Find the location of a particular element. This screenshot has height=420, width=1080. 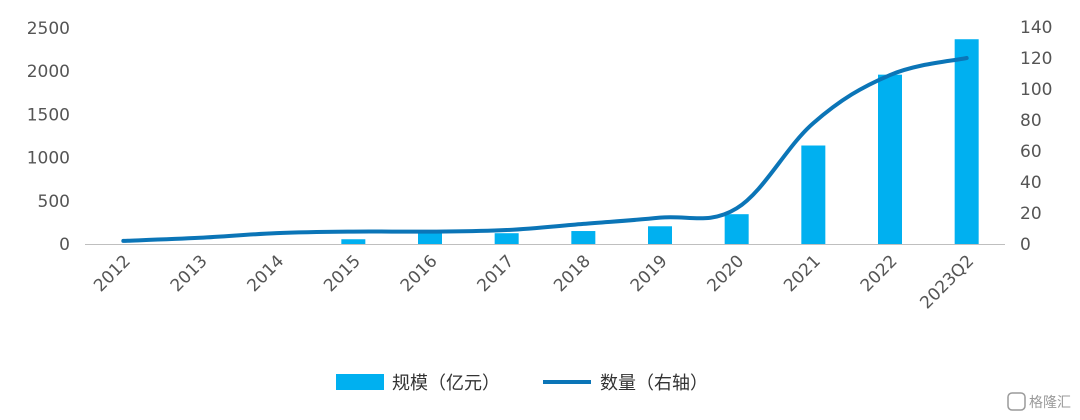

left-tick-label: 2500 is located at coordinates (48, 29).